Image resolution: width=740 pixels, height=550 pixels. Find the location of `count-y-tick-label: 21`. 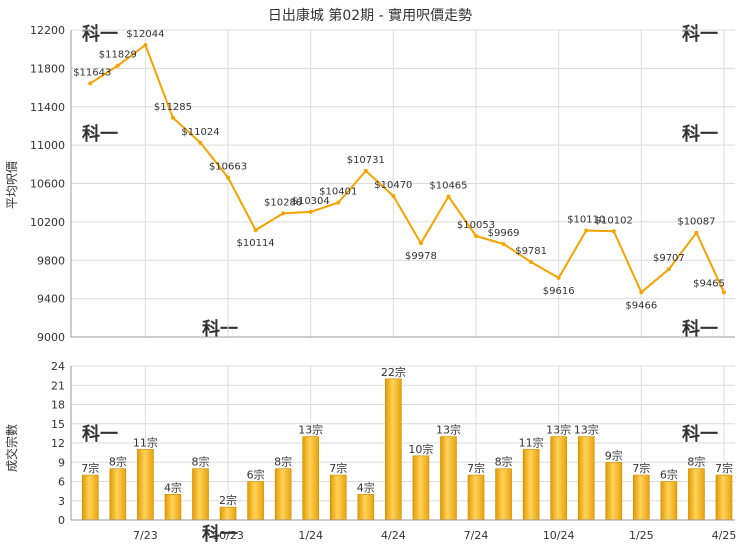

count-y-tick-label: 21 is located at coordinates (58, 385).